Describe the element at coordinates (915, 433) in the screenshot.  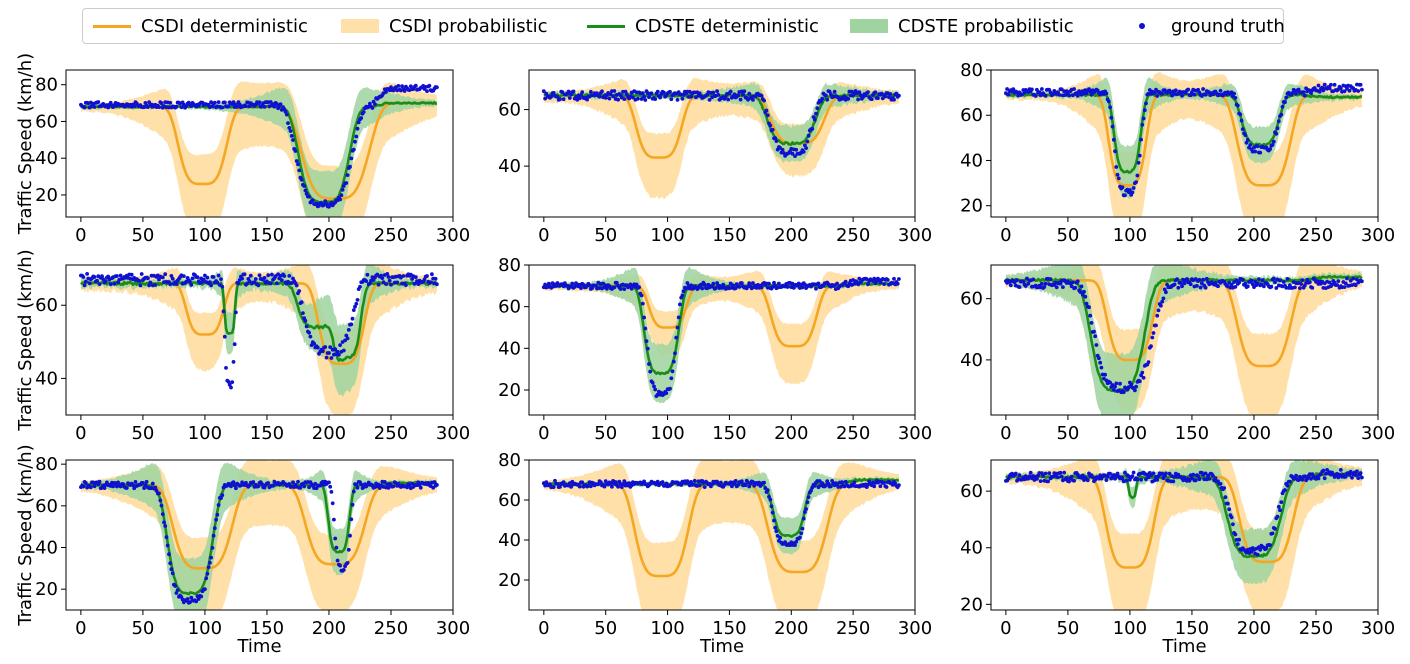
I see `x-tick-label: 300` at that location.